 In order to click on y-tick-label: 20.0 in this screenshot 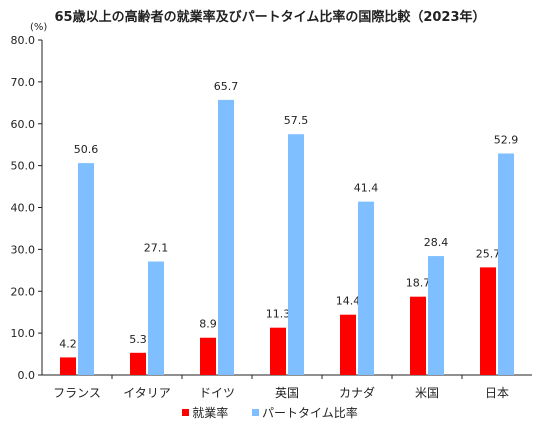, I will do `click(23, 291)`.